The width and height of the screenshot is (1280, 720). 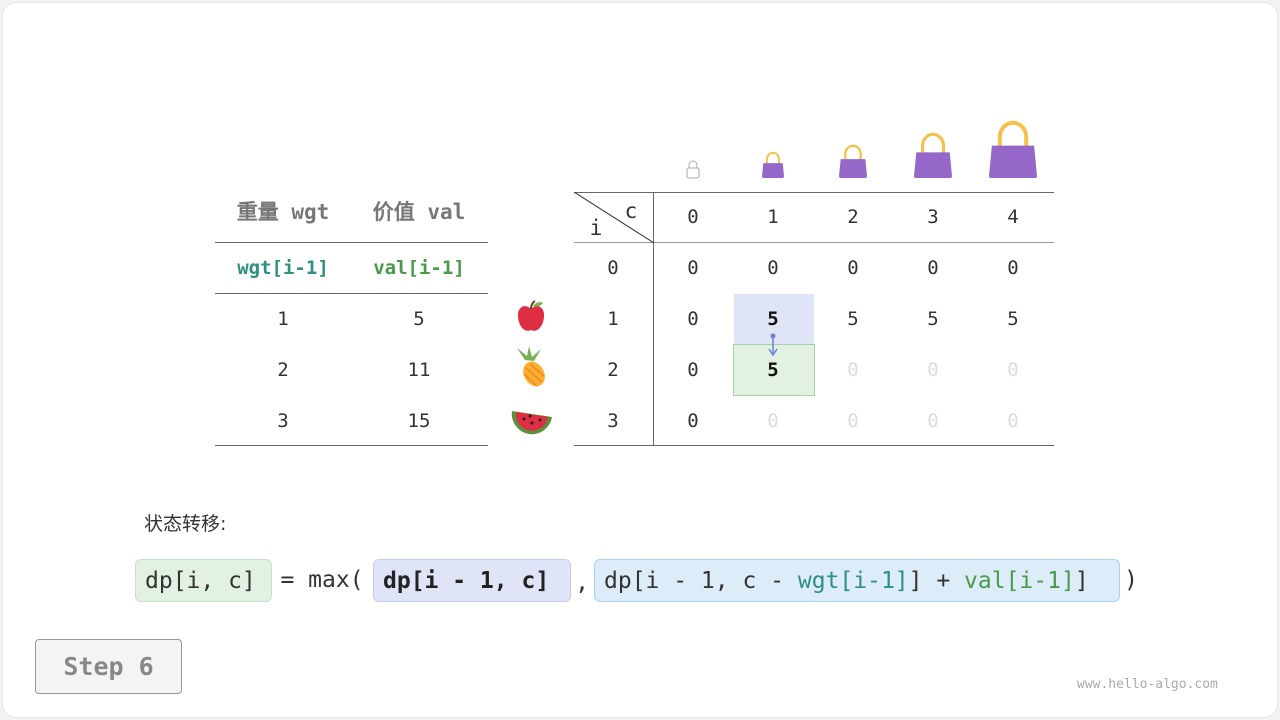 I want to click on subheader-wgt: wgt[i-1], so click(x=283, y=268).